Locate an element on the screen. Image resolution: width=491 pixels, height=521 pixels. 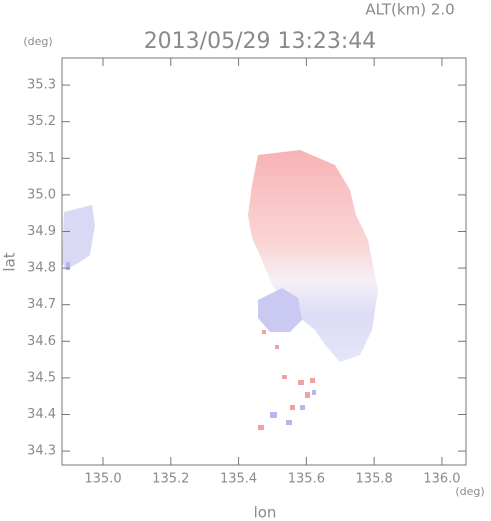
y-tick-label: 34.7 is located at coordinates (41, 304).